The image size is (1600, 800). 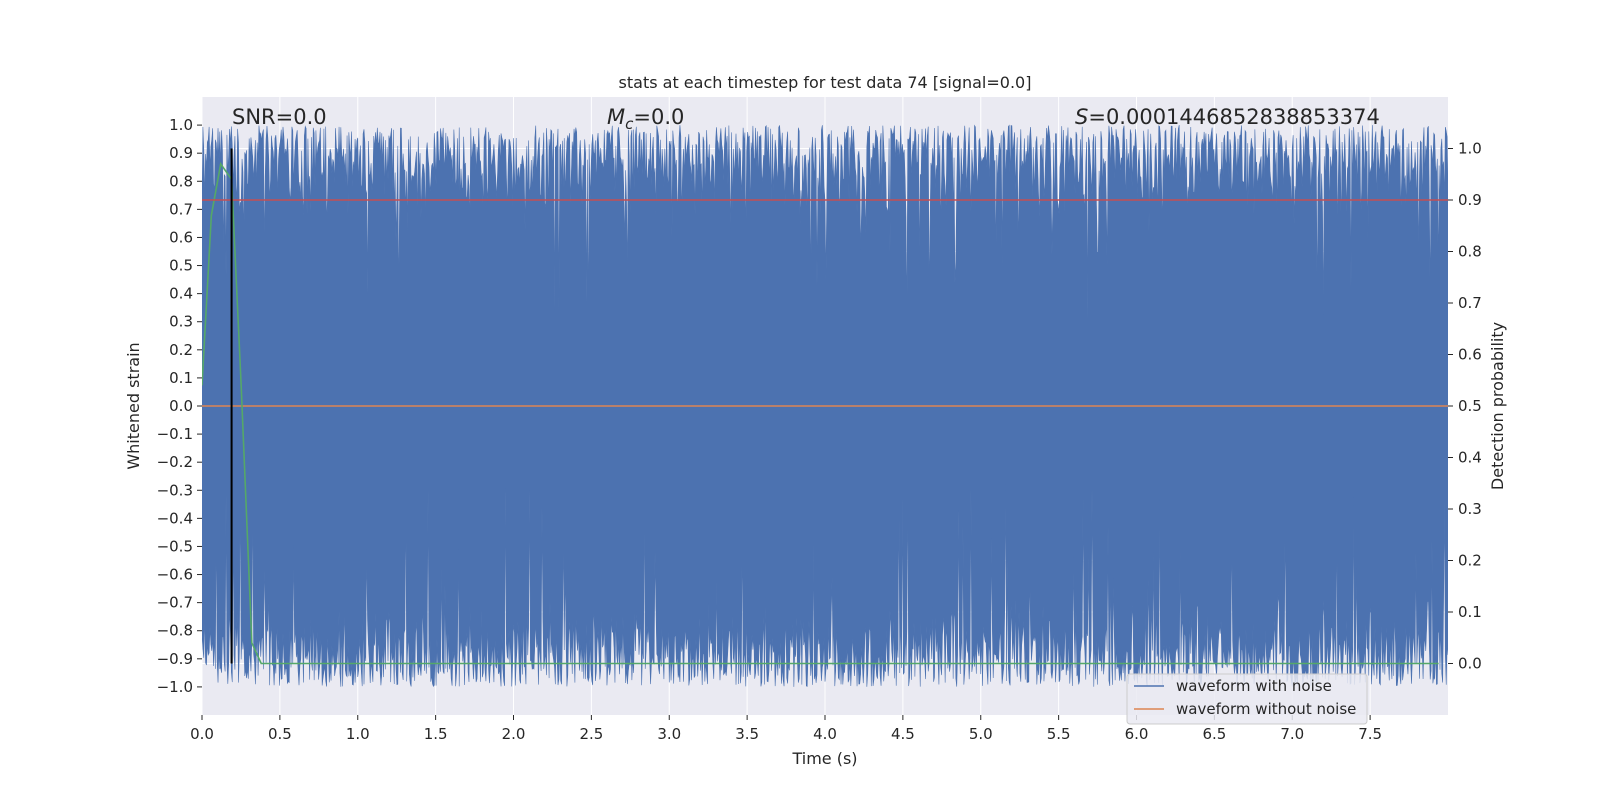 What do you see at coordinates (175, 546) in the screenshot?
I see `y-tick-label: −0.5` at bounding box center [175, 546].